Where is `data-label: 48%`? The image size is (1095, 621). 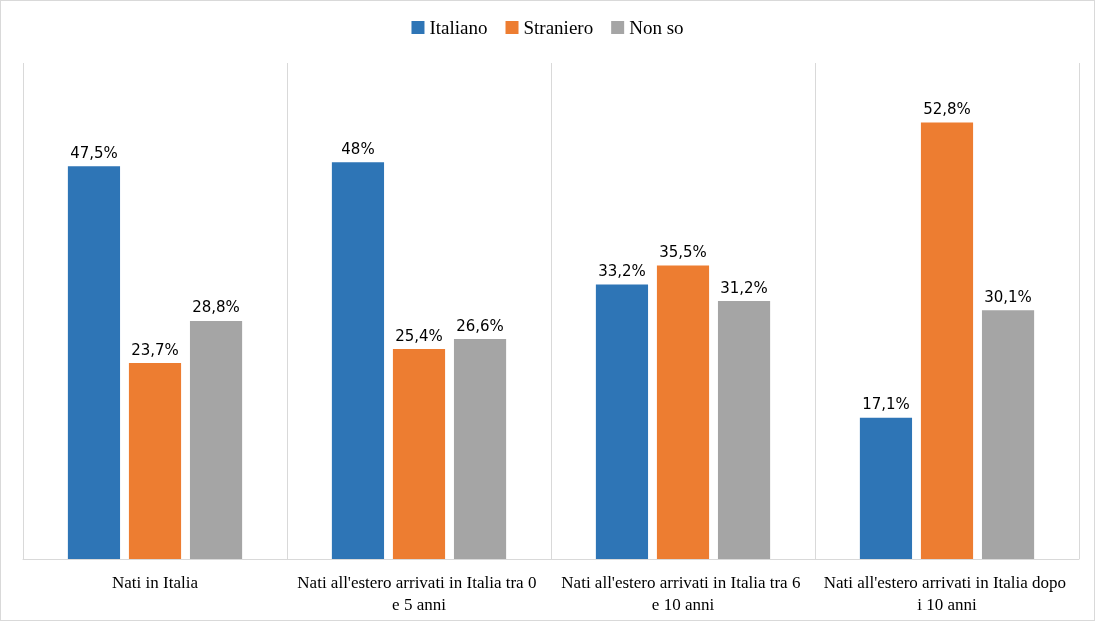 data-label: 48% is located at coordinates (358, 148).